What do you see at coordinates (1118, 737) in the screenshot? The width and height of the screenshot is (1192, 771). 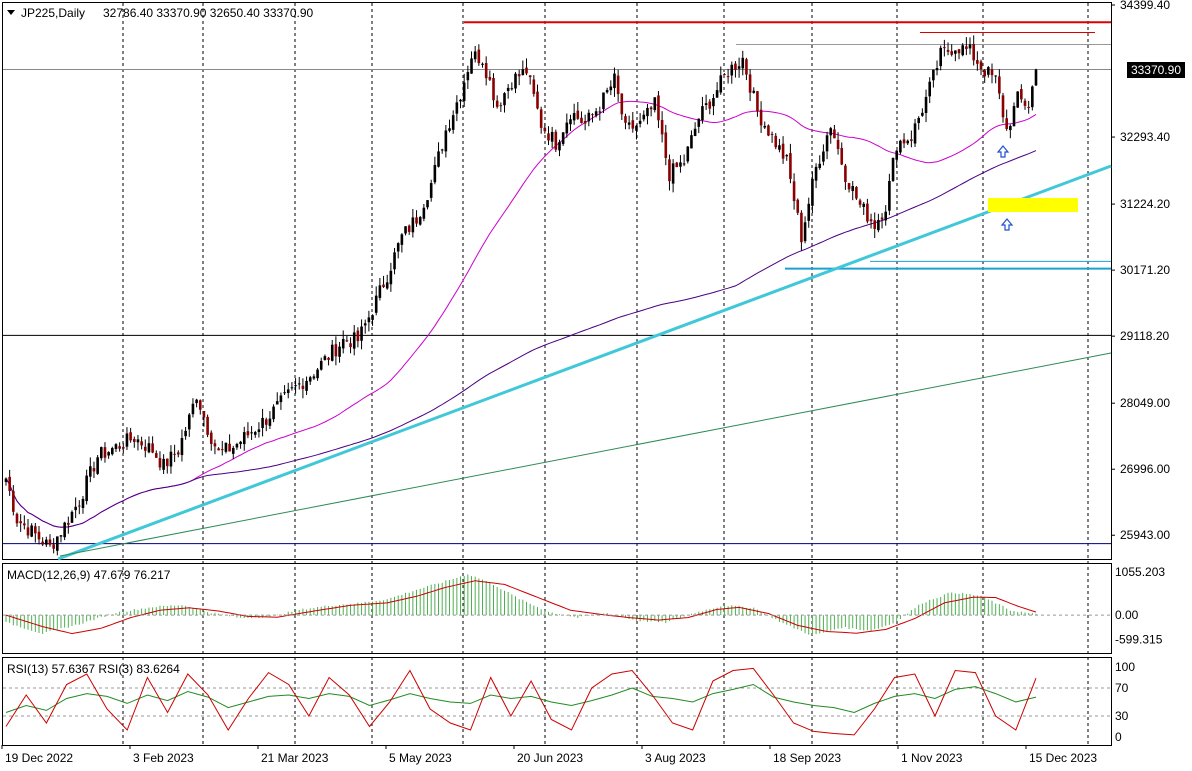 I see `rsi-tick-label: 0` at bounding box center [1118, 737].